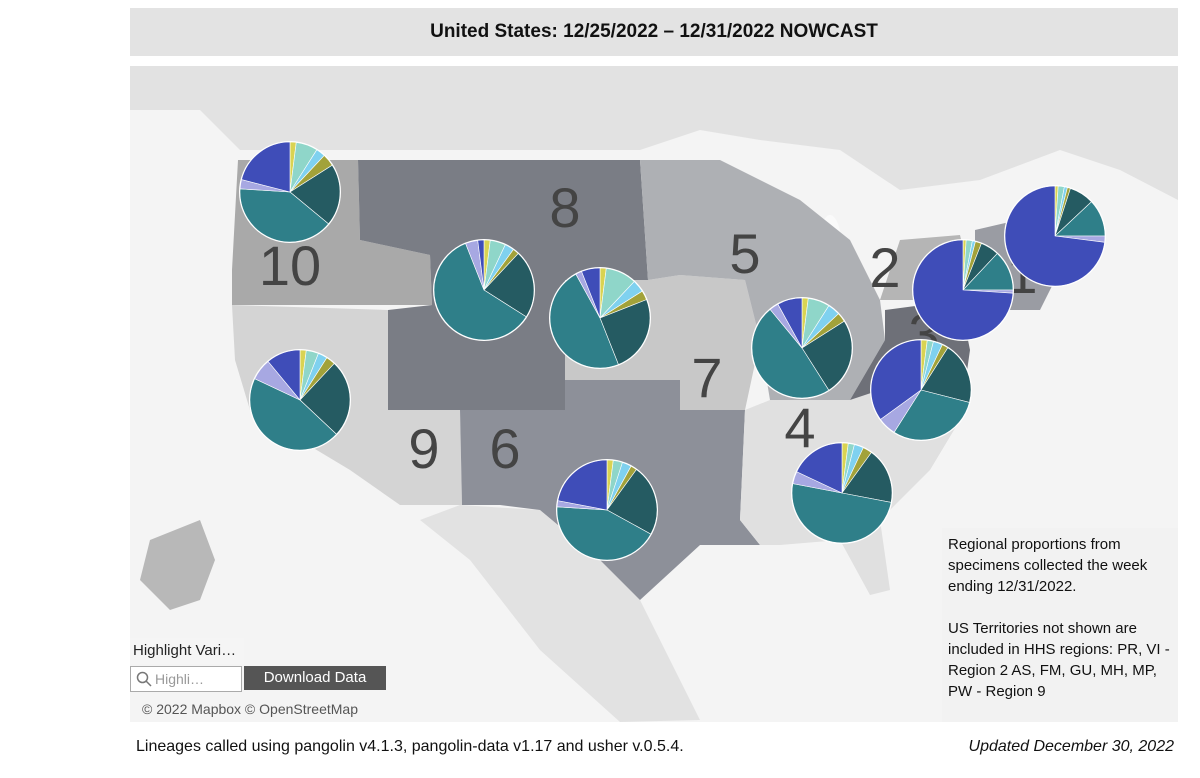 Image resolution: width=1200 pixels, height=778 pixels. What do you see at coordinates (315, 678) in the screenshot?
I see `download-button: Download Data` at bounding box center [315, 678].